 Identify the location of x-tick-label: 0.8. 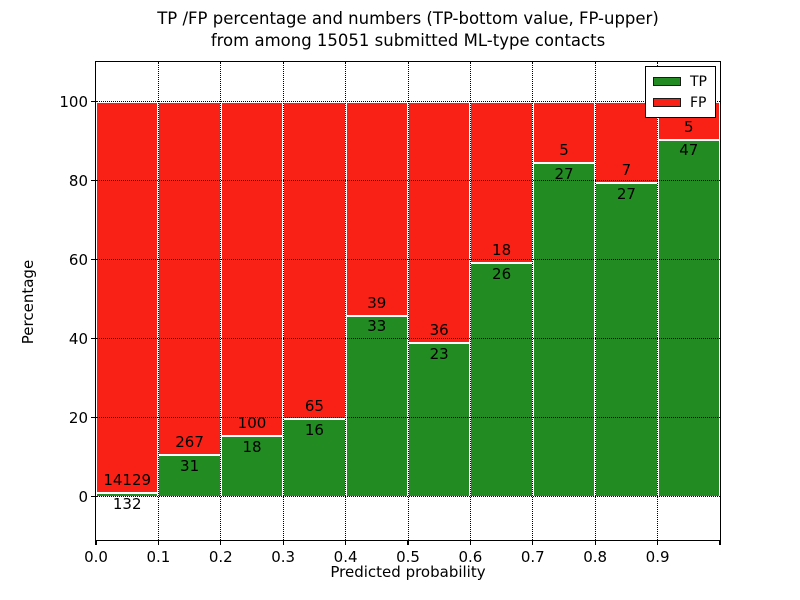
(595, 557).